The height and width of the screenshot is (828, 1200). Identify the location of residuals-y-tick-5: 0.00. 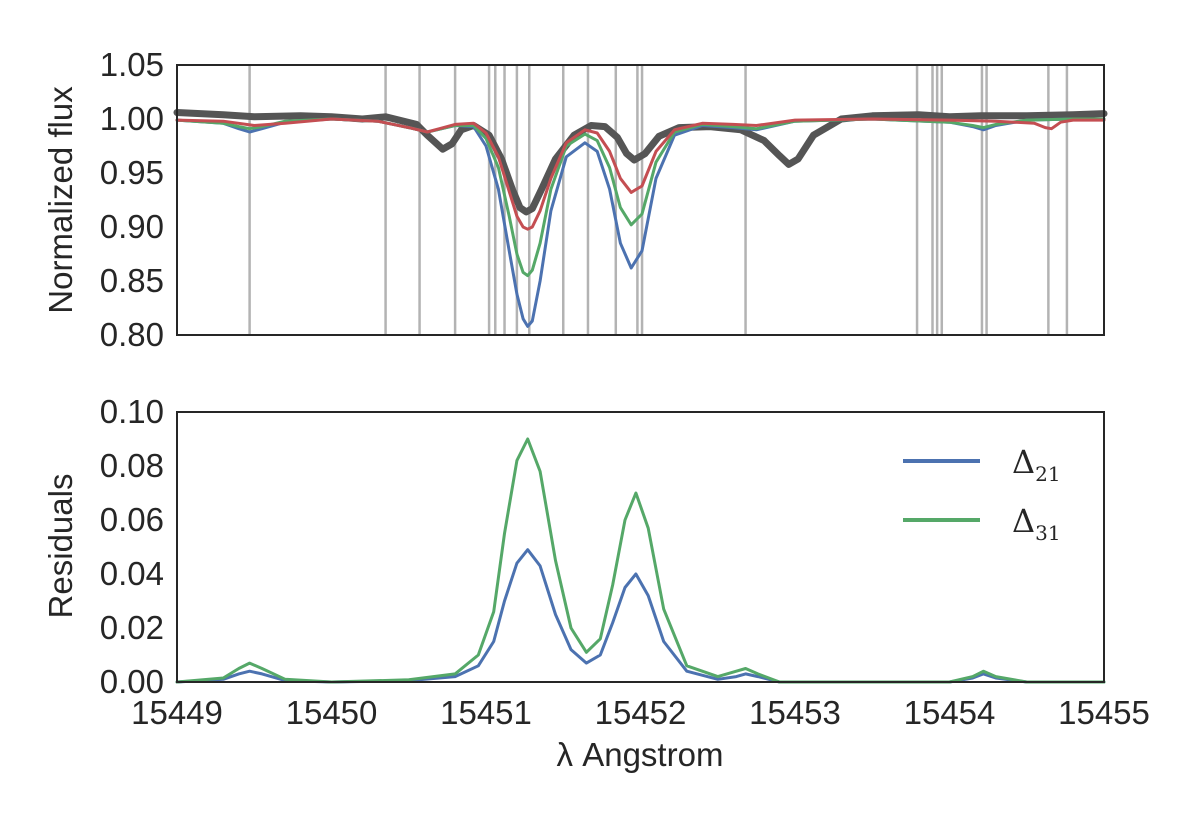
(132, 681).